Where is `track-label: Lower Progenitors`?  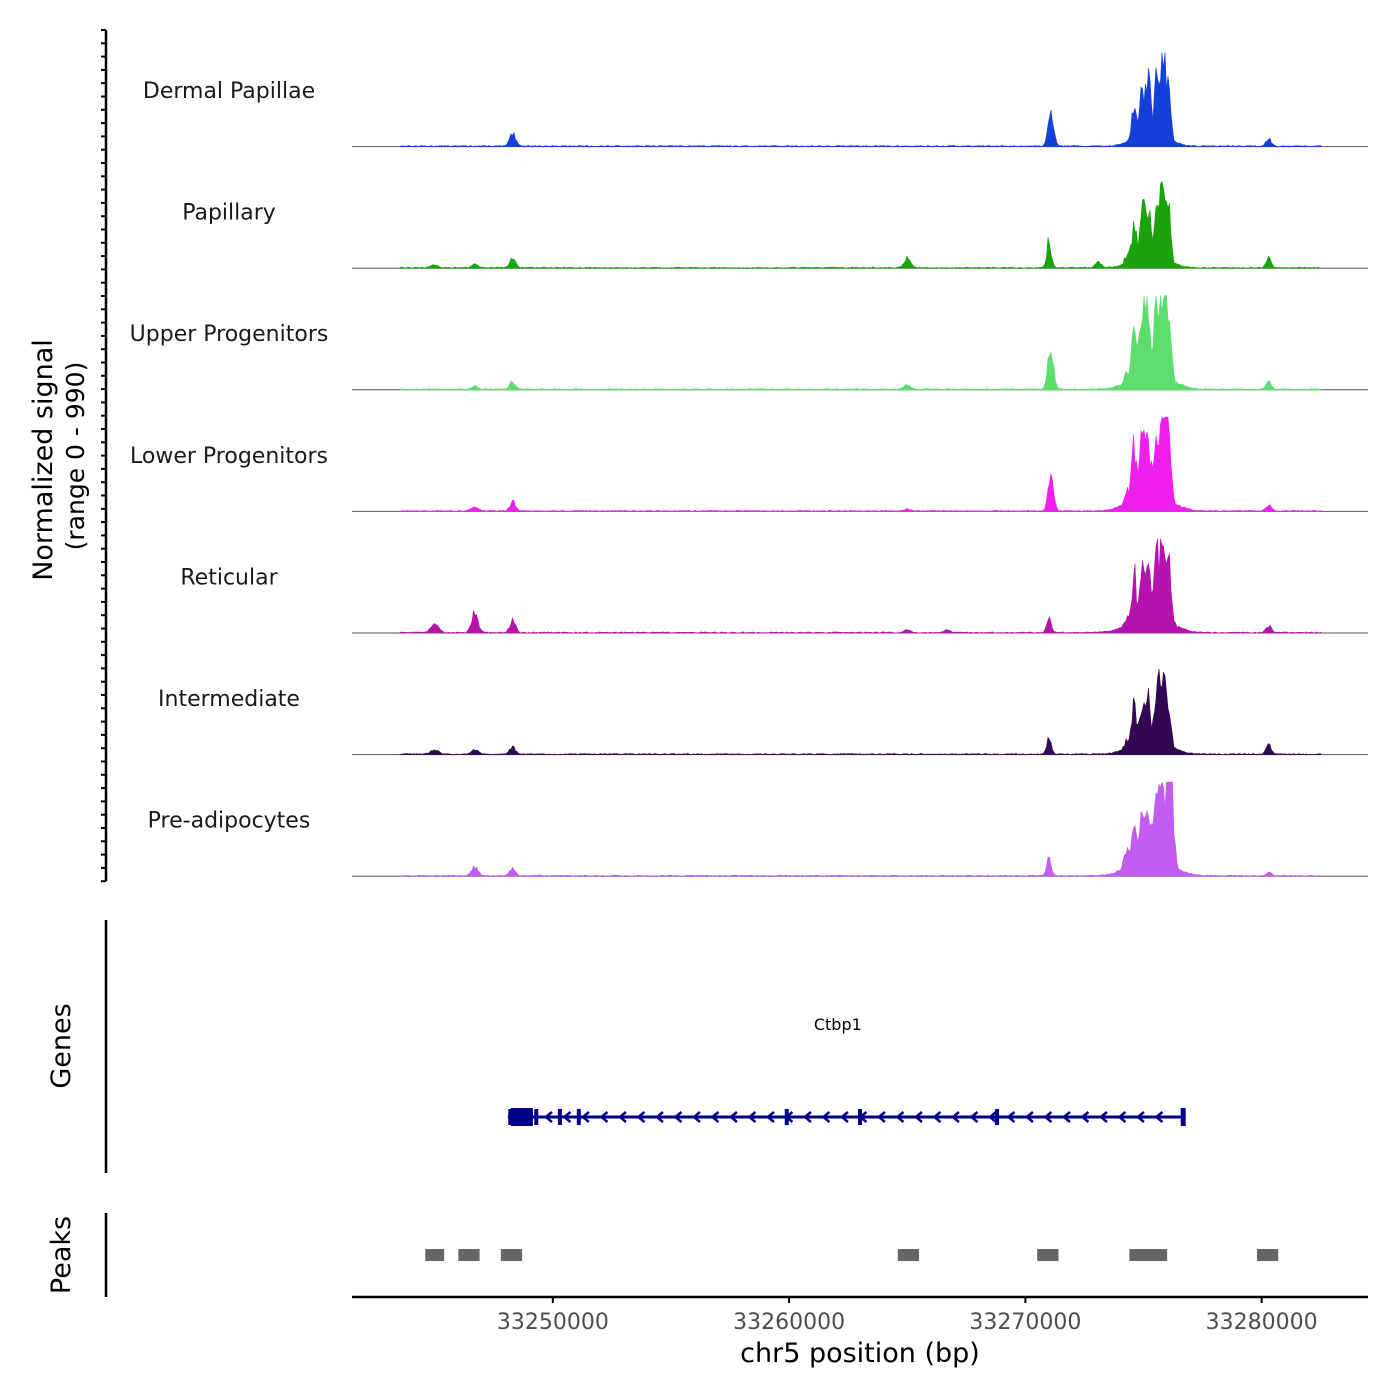
track-label: Lower Progenitors is located at coordinates (229, 456).